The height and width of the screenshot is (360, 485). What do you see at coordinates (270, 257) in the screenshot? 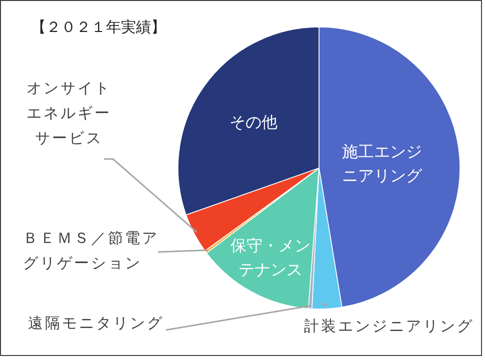
I see `slice-label: 保守・メンテナンス` at bounding box center [270, 257].